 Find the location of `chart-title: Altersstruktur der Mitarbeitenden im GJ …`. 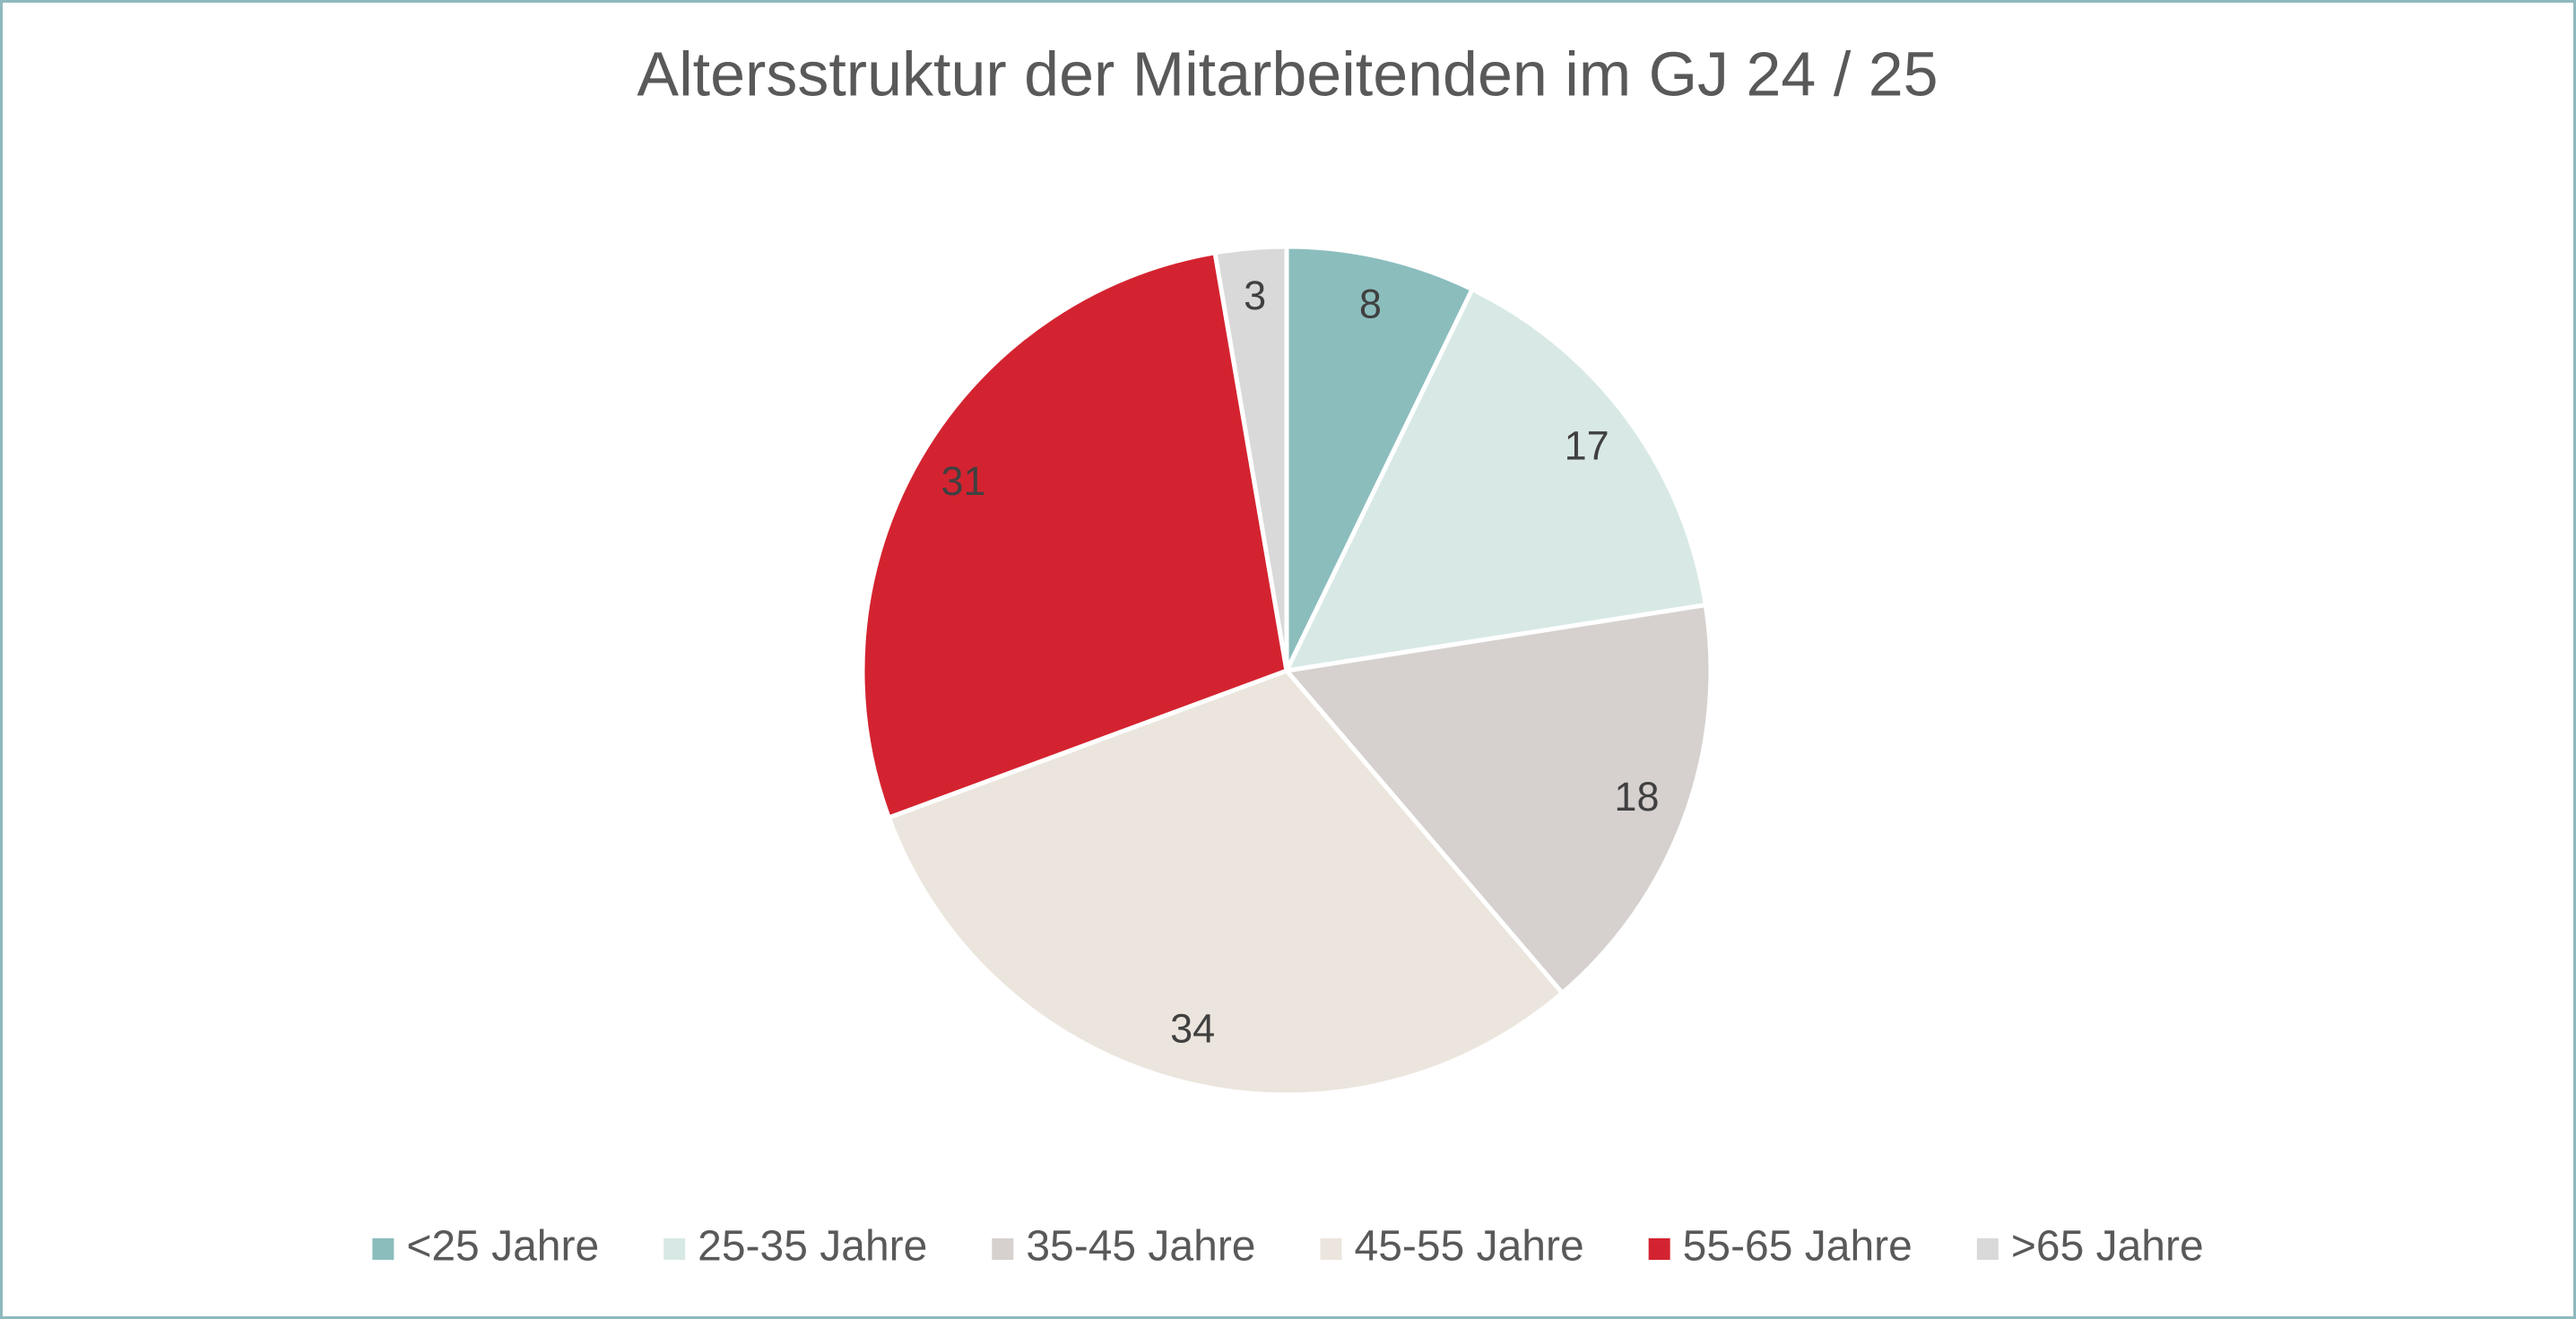

chart-title: Altersstruktur der Mitarbeitenden im GJ … is located at coordinates (1287, 73).